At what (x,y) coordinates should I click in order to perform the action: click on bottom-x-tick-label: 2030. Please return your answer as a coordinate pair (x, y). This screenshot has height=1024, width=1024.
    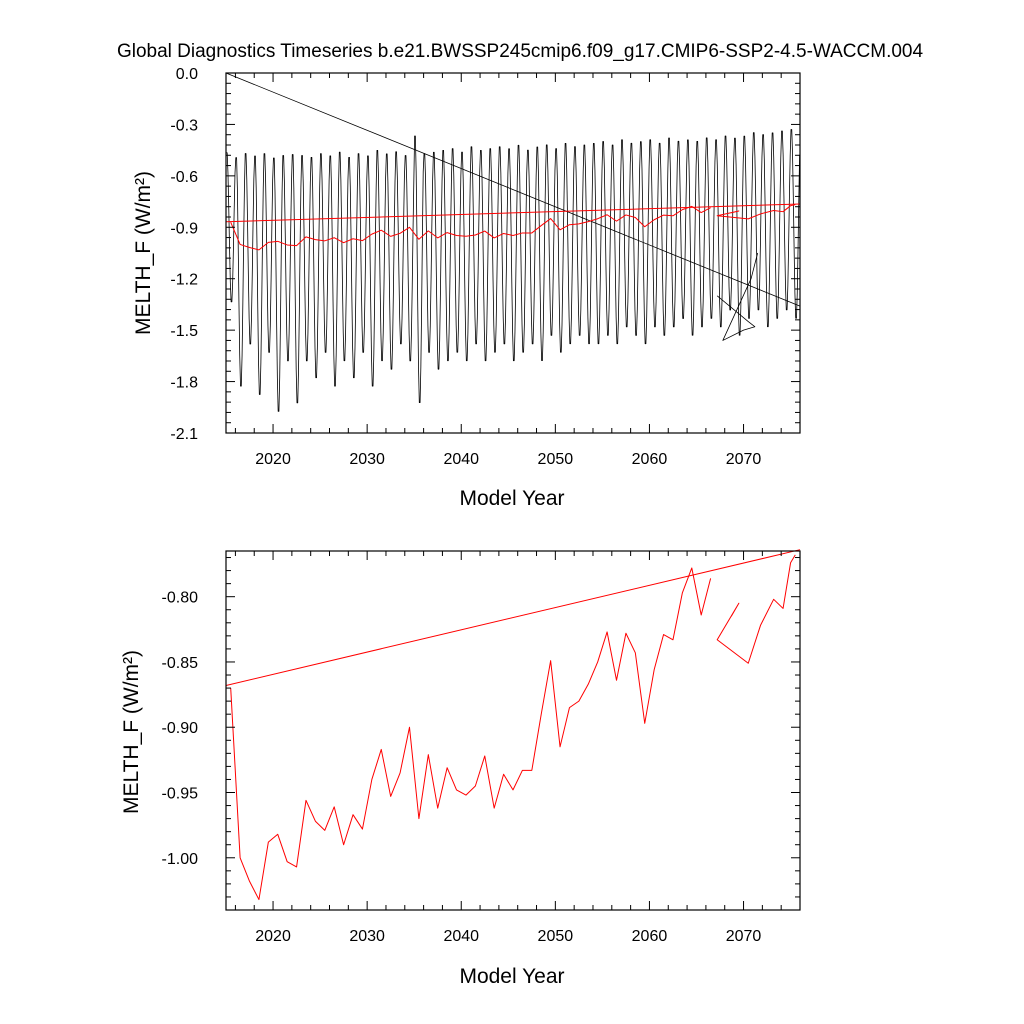
    Looking at the image, I should click on (367, 936).